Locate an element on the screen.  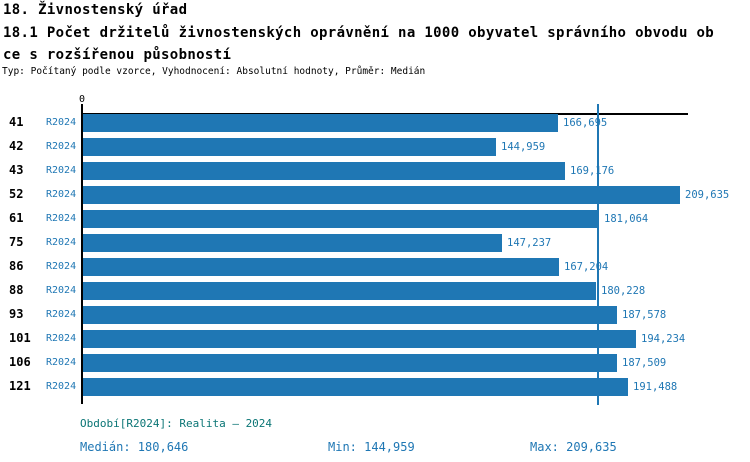
bar-row: 42 R2024 144,959 is located at coordinates (375, 150).